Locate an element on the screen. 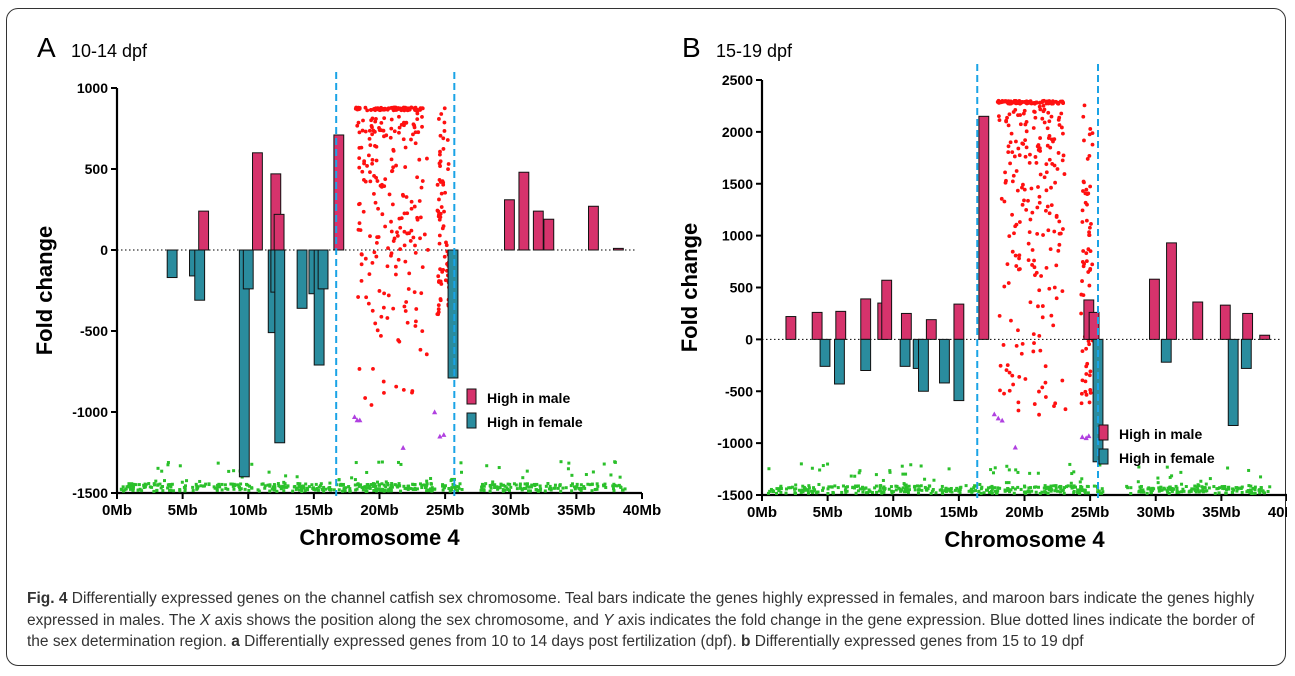  sdr-triangles is located at coordinates (399, 429).